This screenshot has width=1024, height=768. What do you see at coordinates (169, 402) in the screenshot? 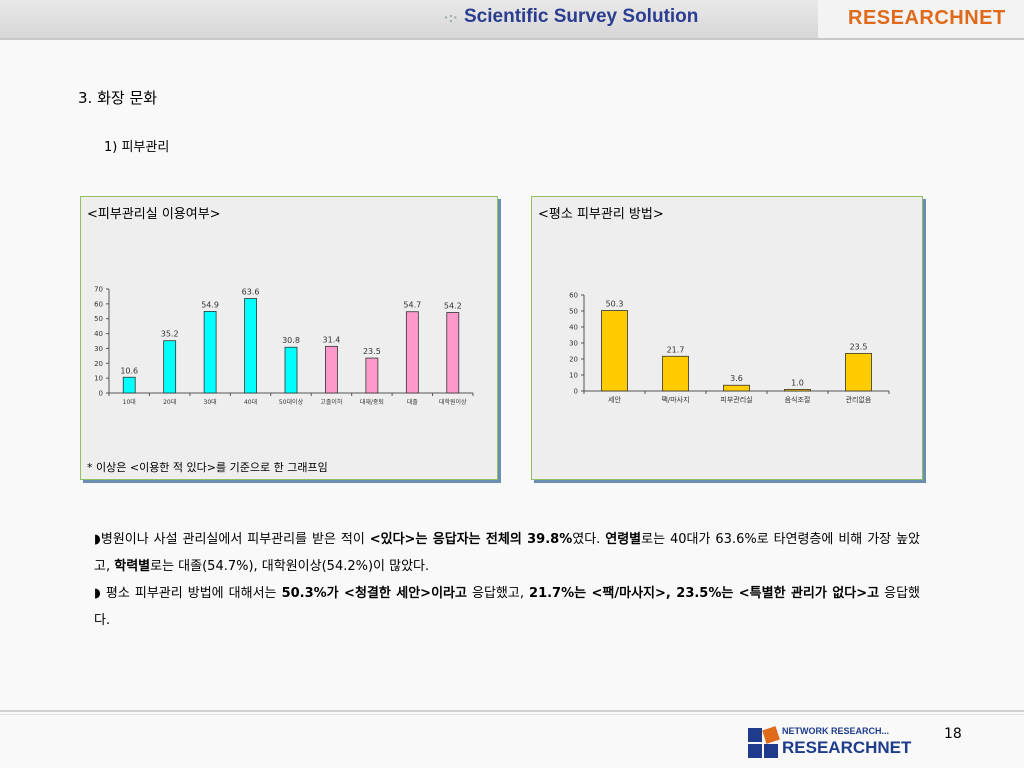
I see `x-tick-label: 20대` at bounding box center [169, 402].